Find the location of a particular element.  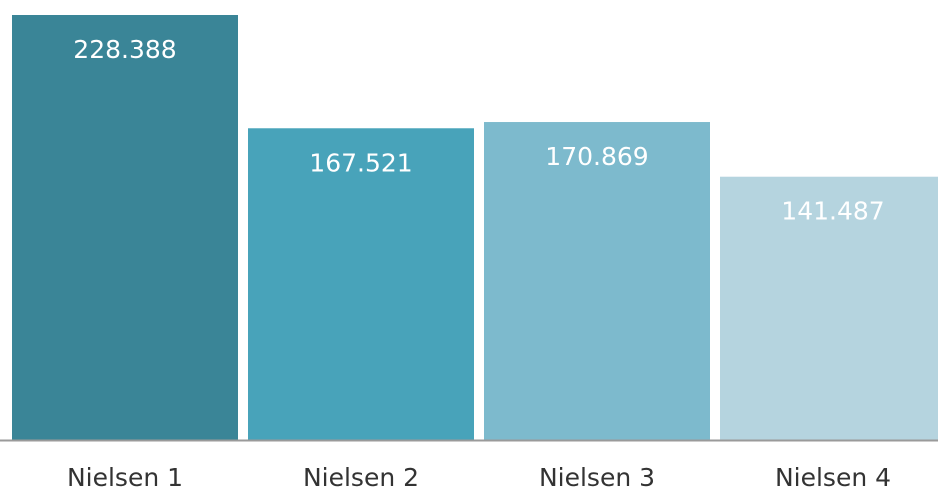

x-tick-label: Nielsen 4 is located at coordinates (833, 477).